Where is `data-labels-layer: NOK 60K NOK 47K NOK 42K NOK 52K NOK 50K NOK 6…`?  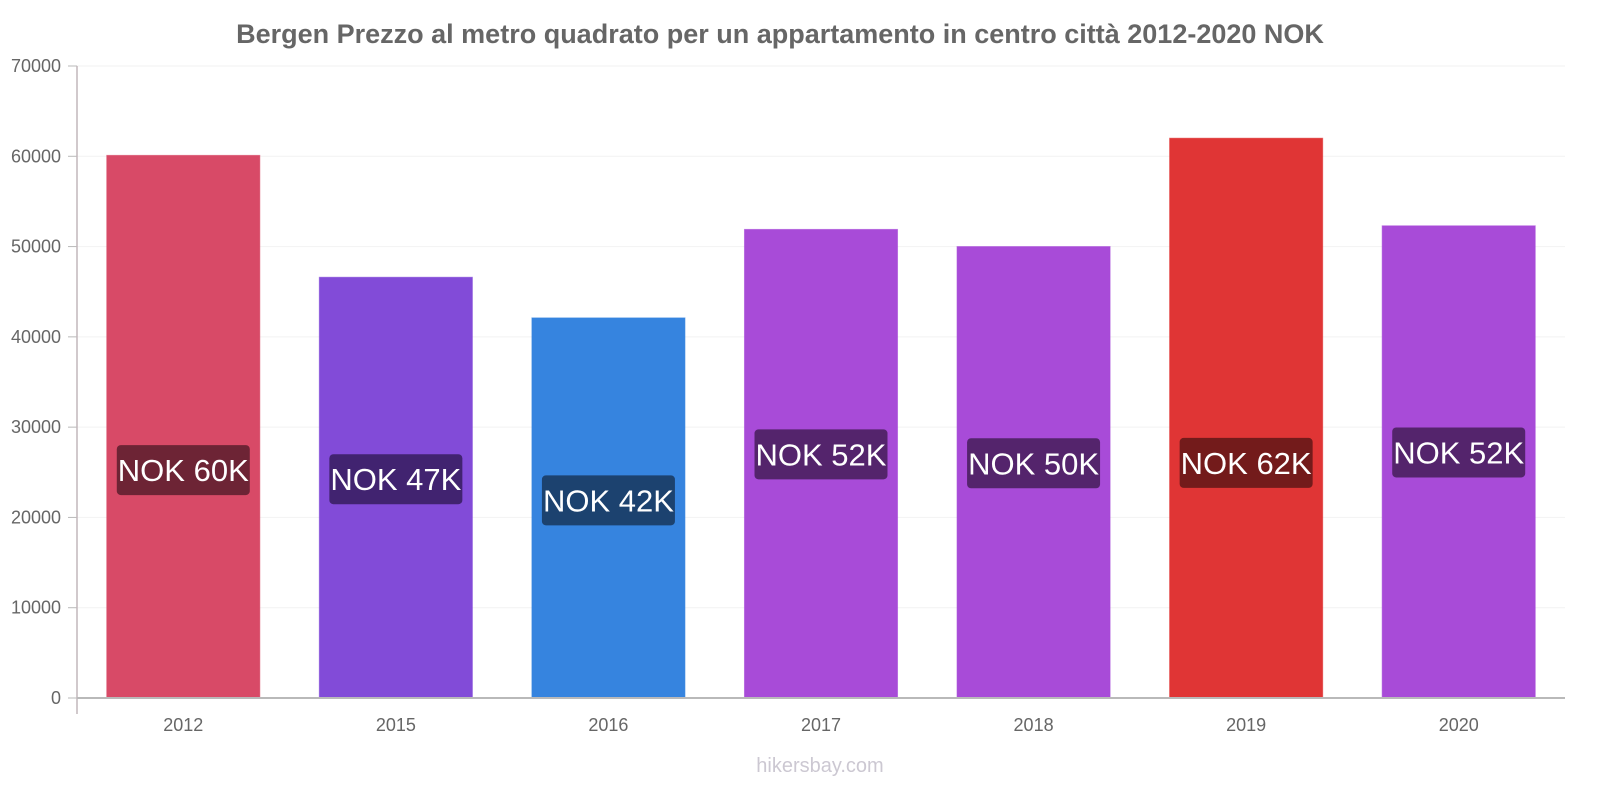 data-labels-layer: NOK 60K NOK 47K NOK 42K NOK 52K NOK 50K NOK 6… is located at coordinates (821, 476).